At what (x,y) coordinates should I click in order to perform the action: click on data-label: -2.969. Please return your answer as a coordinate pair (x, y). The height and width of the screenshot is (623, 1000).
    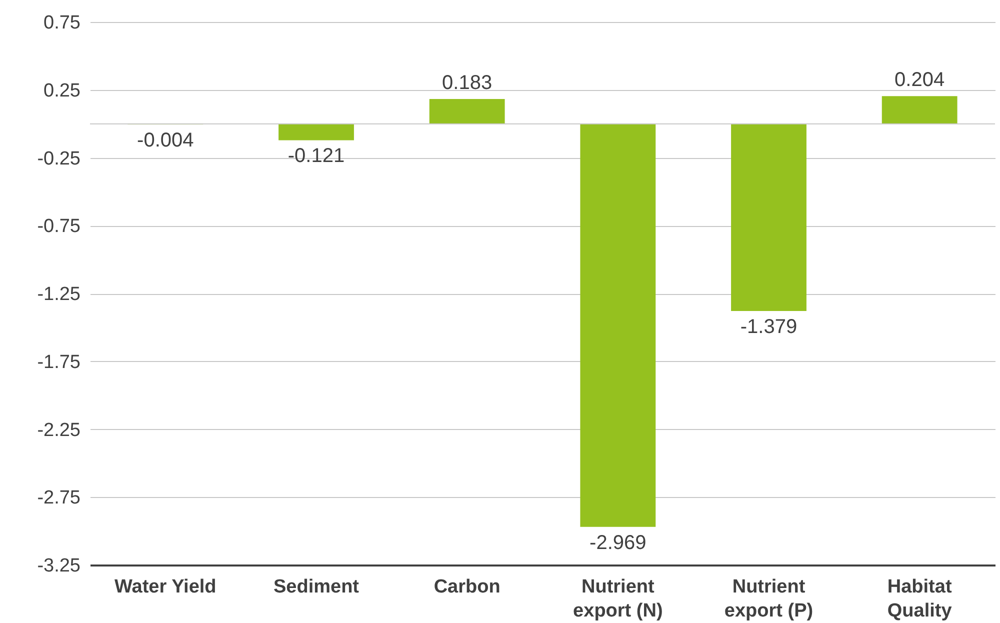
    Looking at the image, I should click on (618, 543).